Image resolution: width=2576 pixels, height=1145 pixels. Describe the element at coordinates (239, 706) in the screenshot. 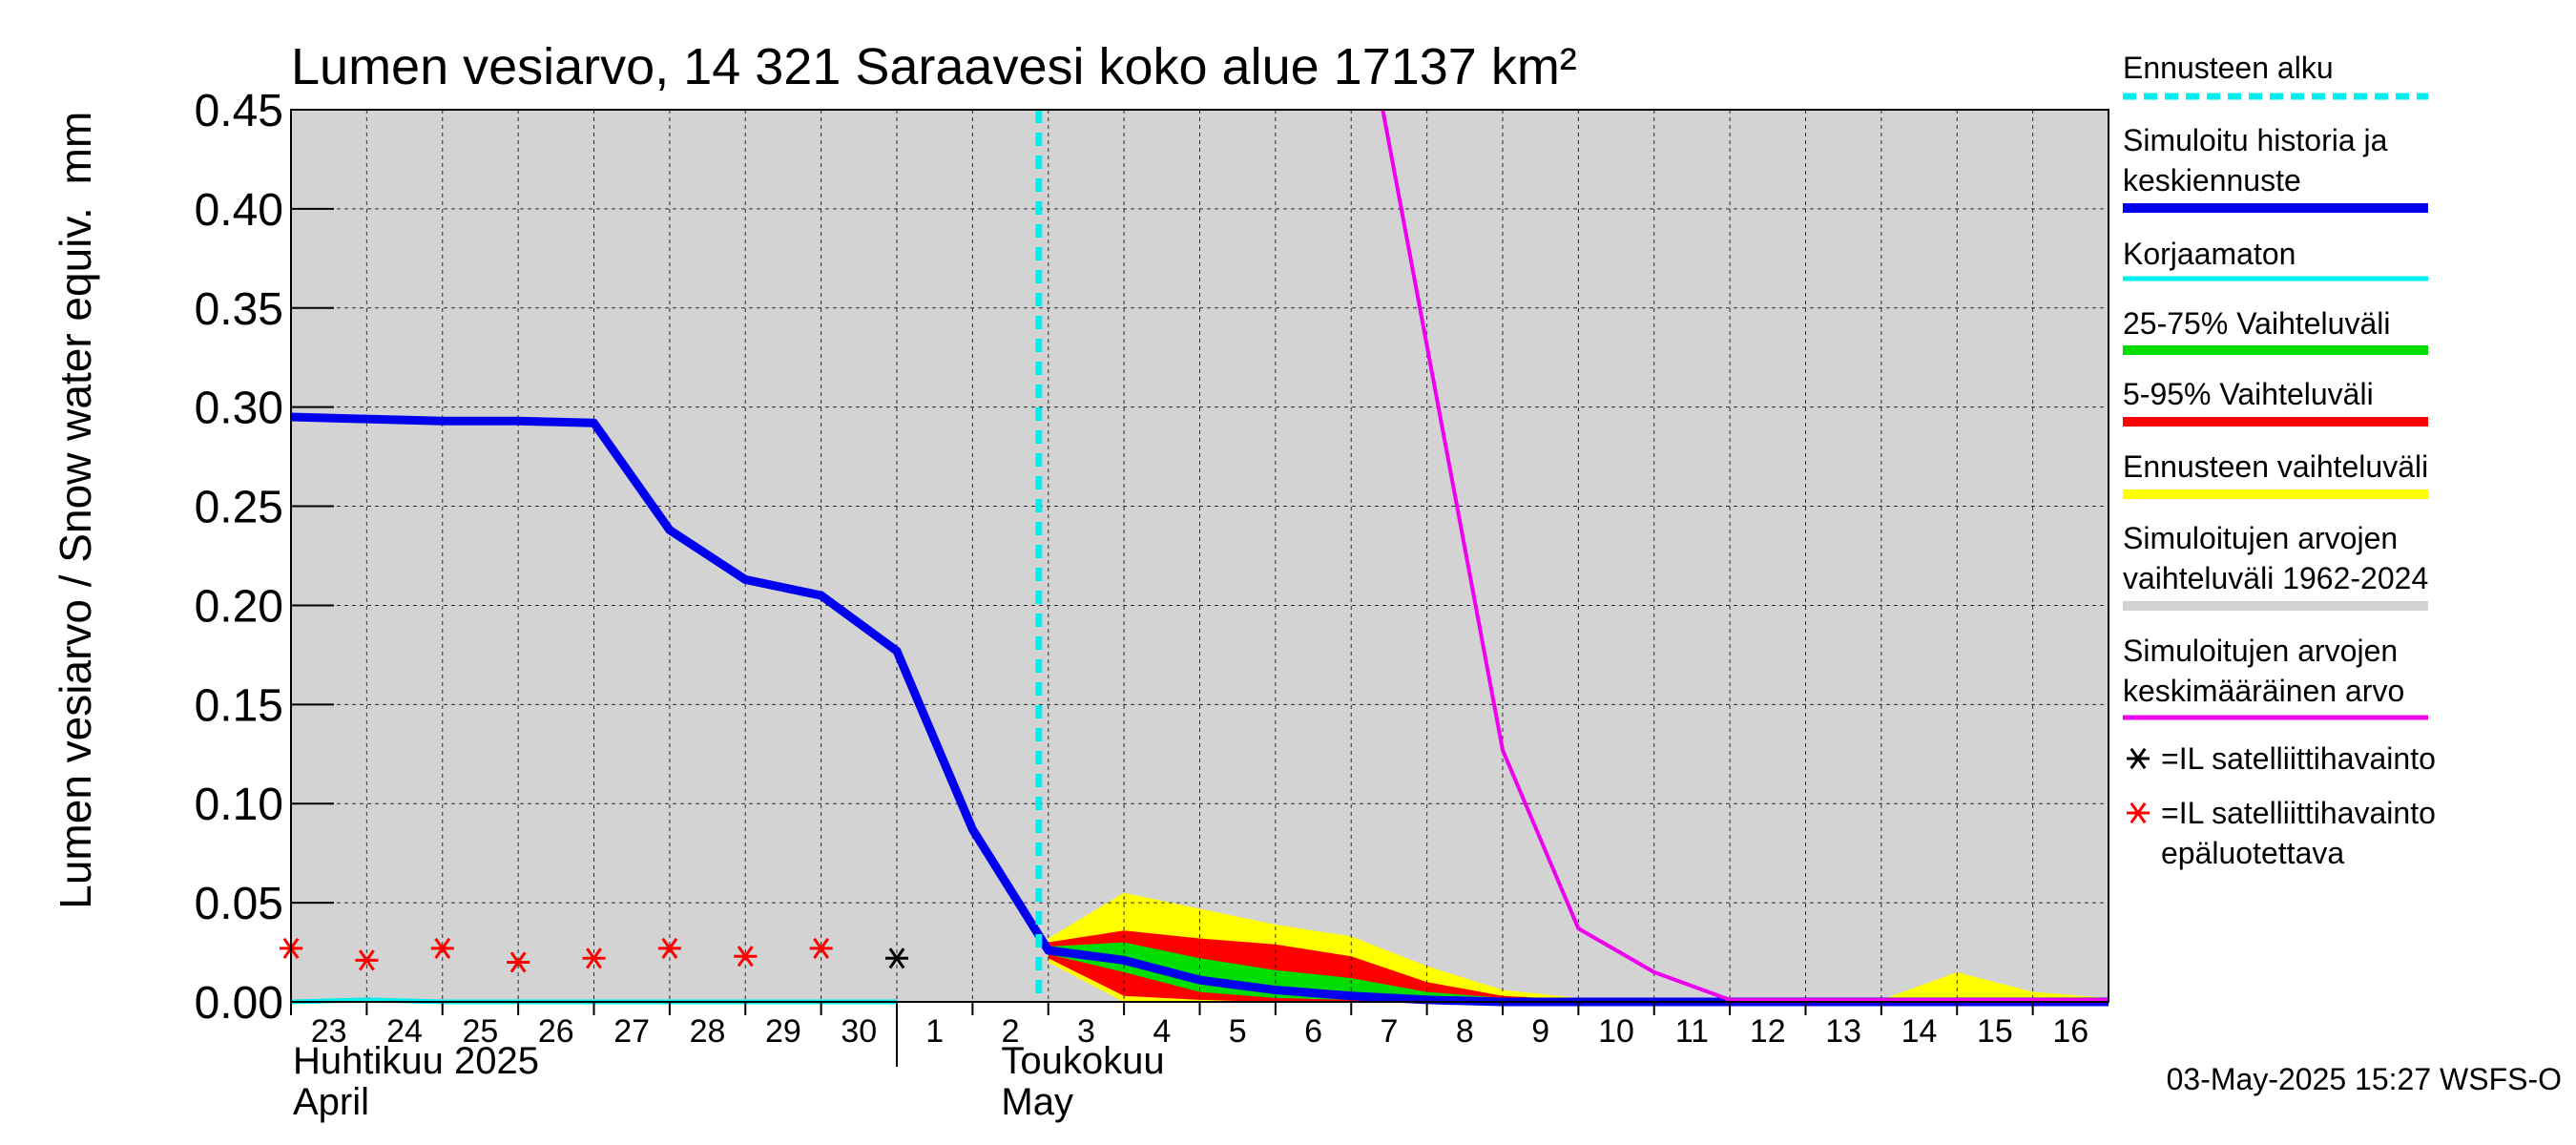

I see `y-tick-label: 0.15` at that location.